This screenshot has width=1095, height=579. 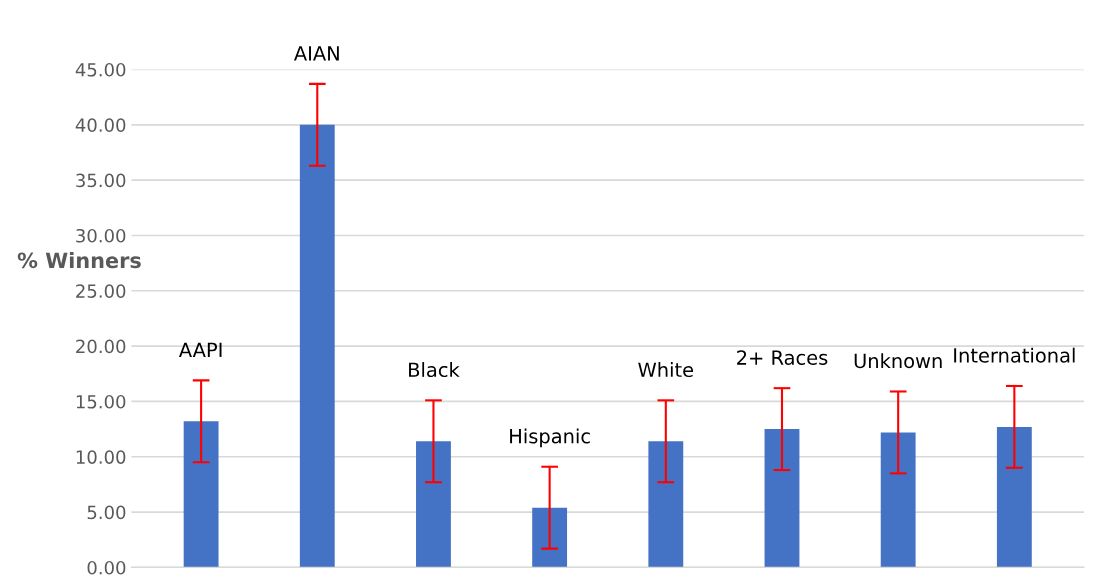 I want to click on y-tick-label: 30.00, so click(x=101, y=235).